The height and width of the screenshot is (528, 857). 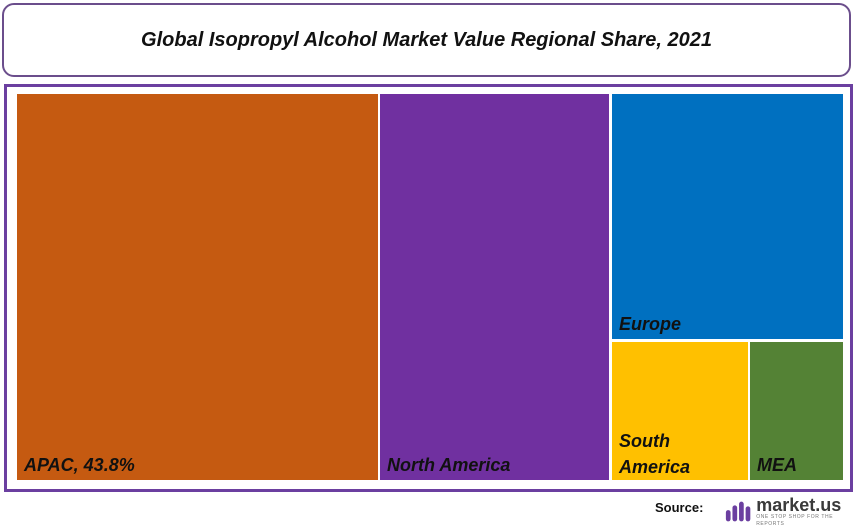 I want to click on logo-name: market.us, so click(x=799, y=505).